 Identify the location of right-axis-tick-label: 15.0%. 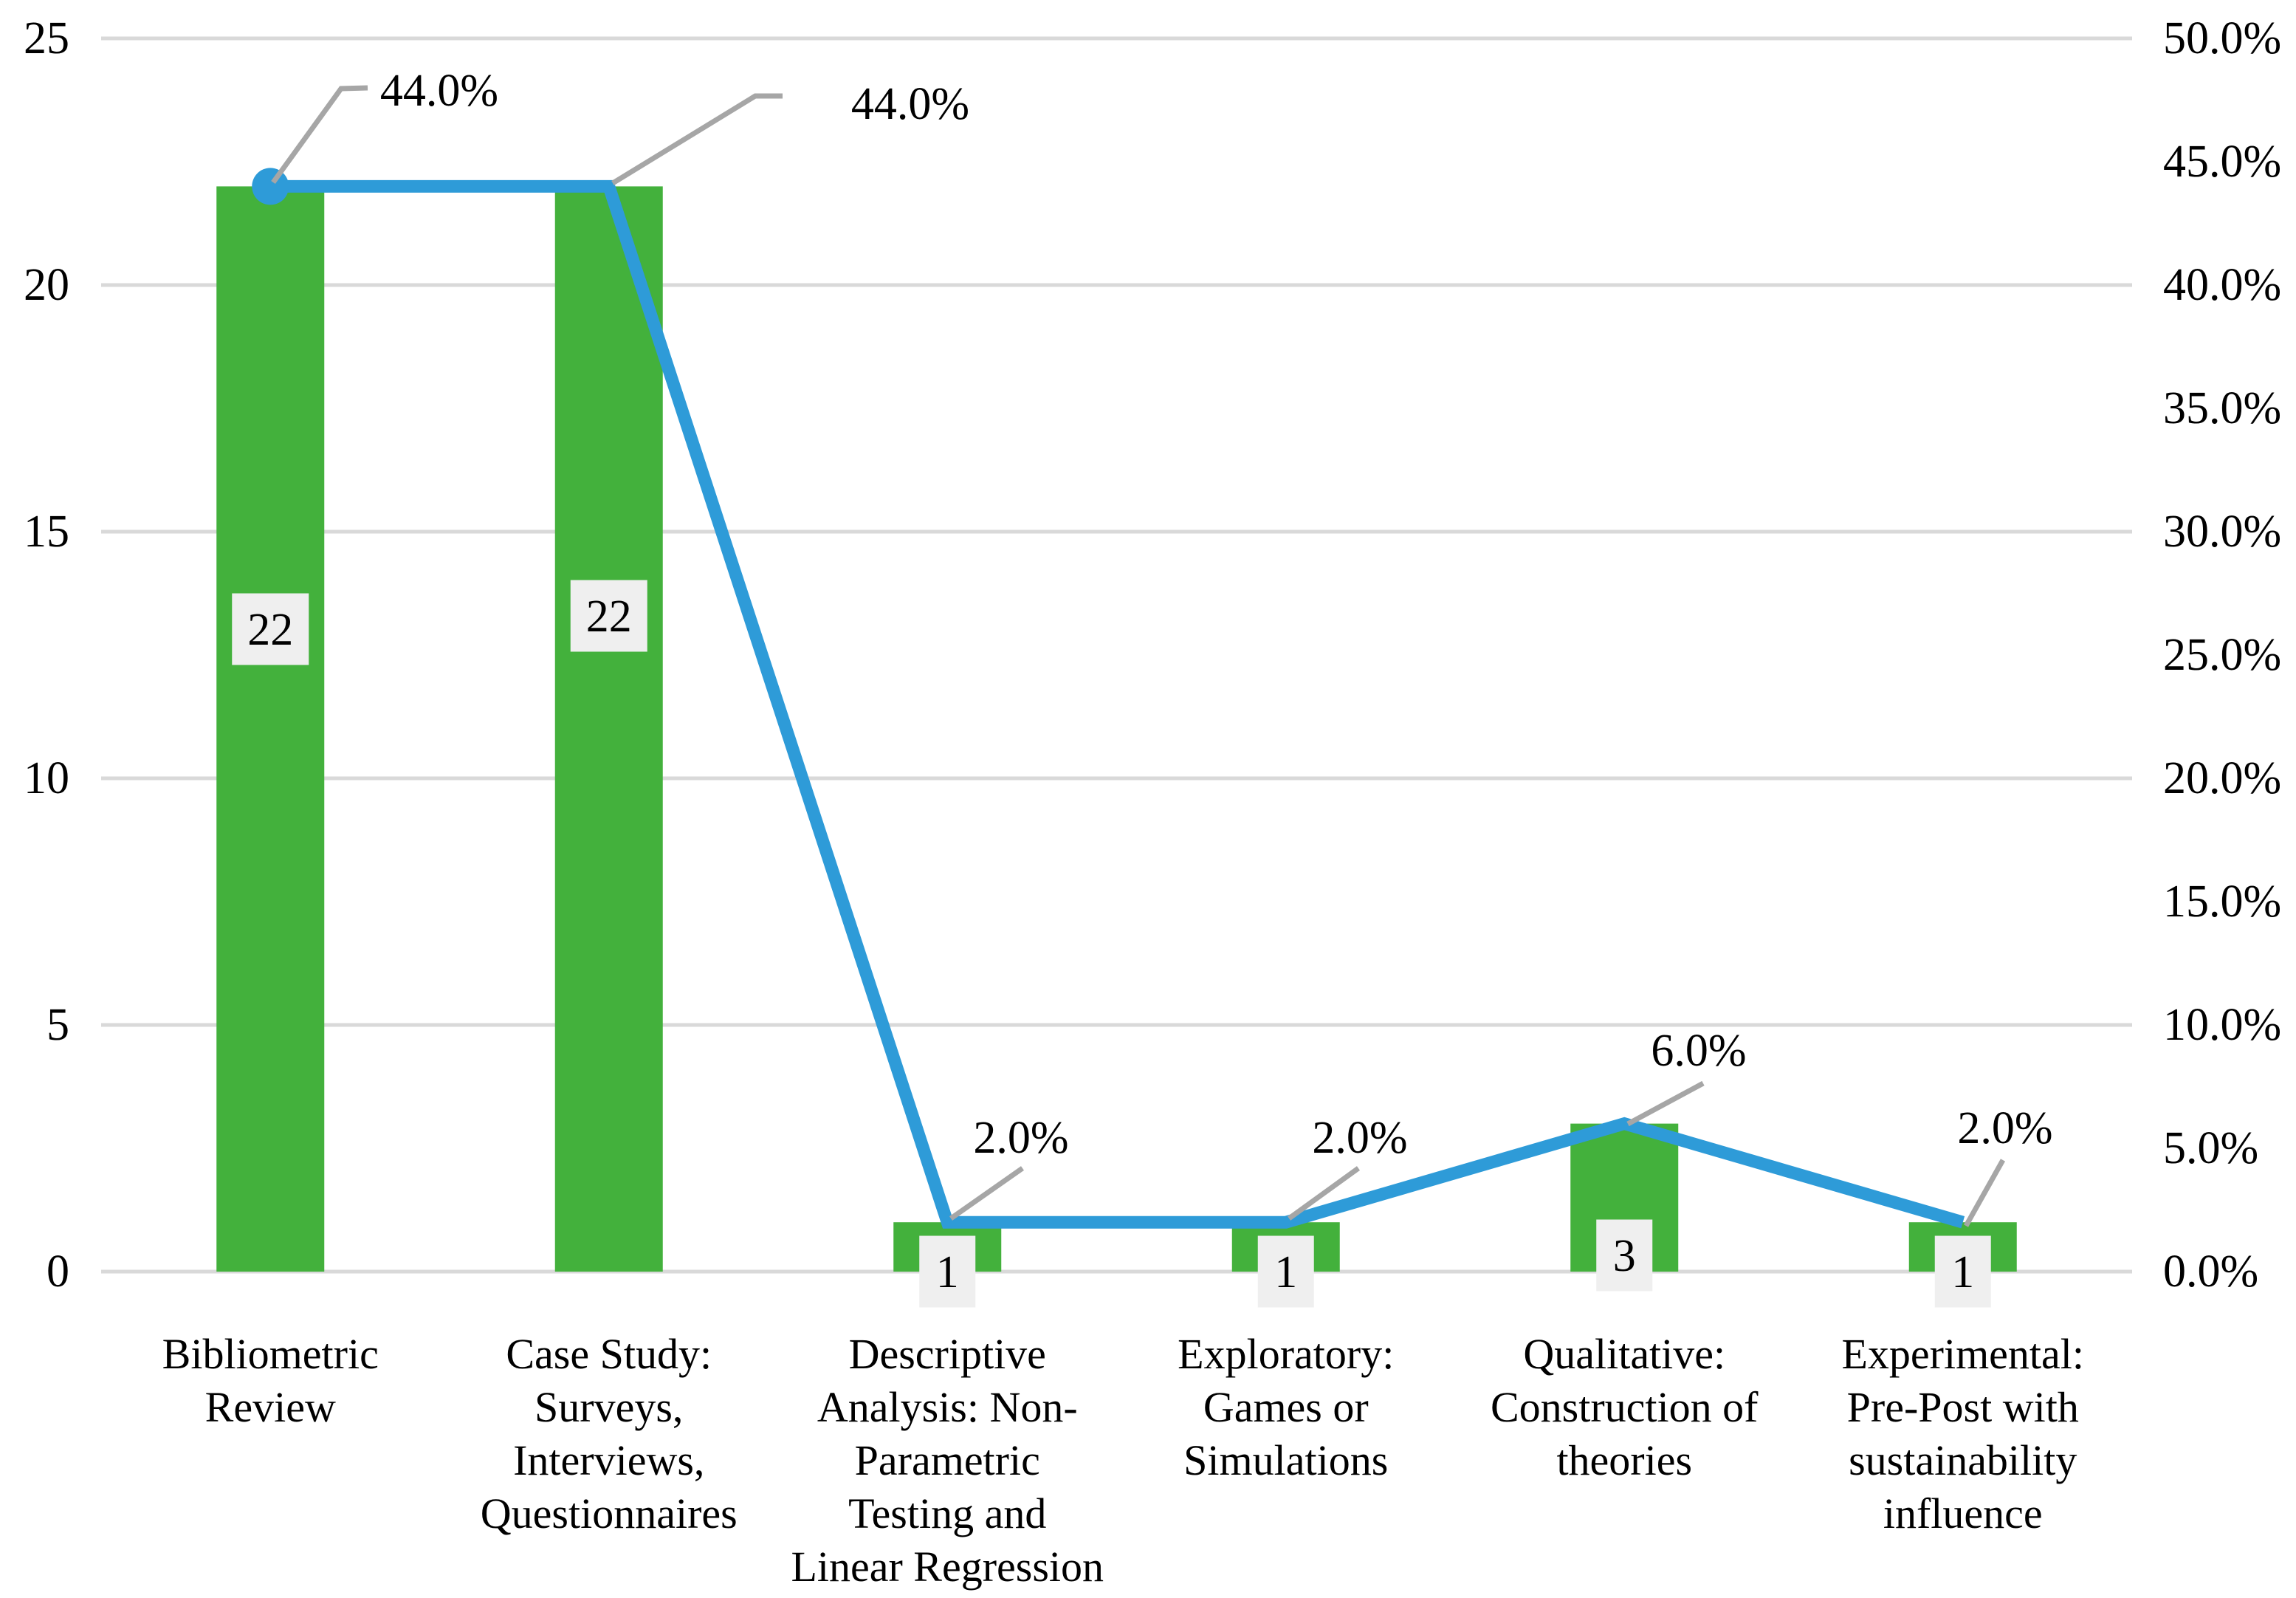
(2223, 902).